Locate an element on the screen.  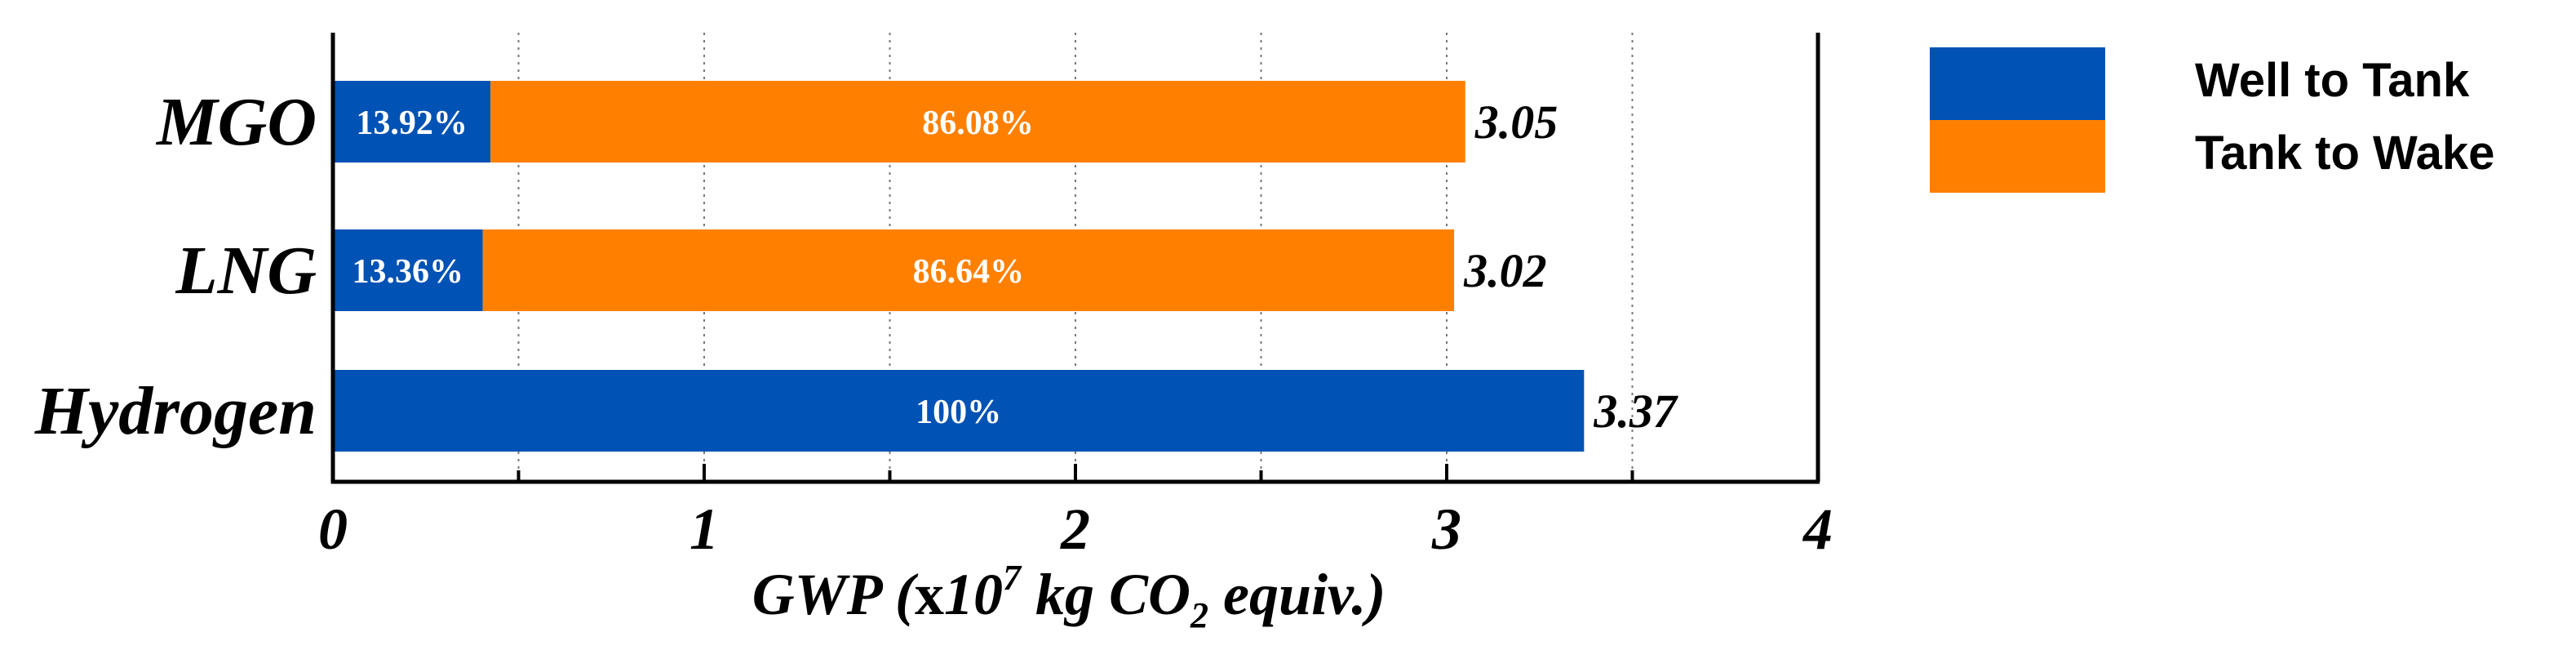
x-tick-label: 2 is located at coordinates (1075, 529).